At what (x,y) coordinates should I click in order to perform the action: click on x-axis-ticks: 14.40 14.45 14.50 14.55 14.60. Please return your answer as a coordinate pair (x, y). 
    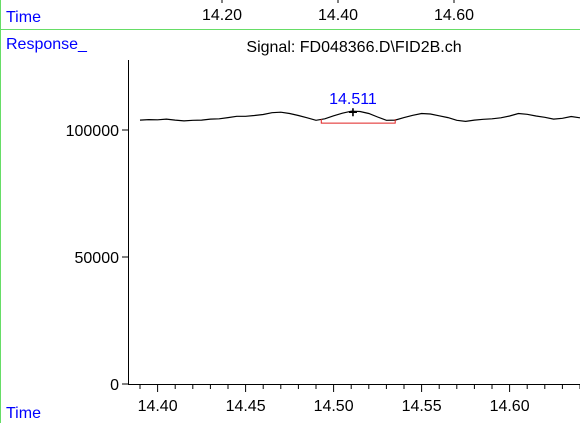
    Looking at the image, I should click on (359, 399).